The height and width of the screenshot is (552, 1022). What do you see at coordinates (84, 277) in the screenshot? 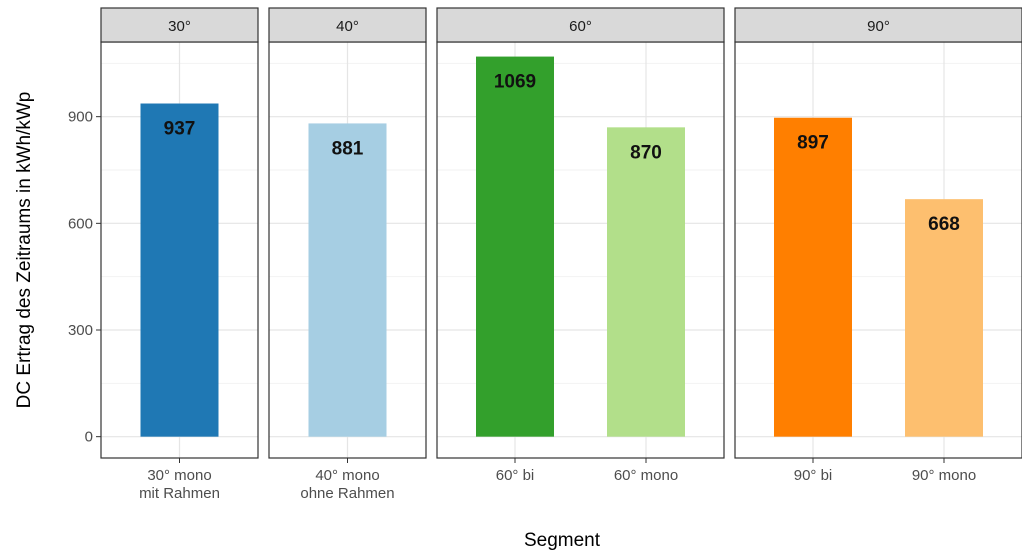
I see `y-axis: 0 300 600 900` at bounding box center [84, 277].